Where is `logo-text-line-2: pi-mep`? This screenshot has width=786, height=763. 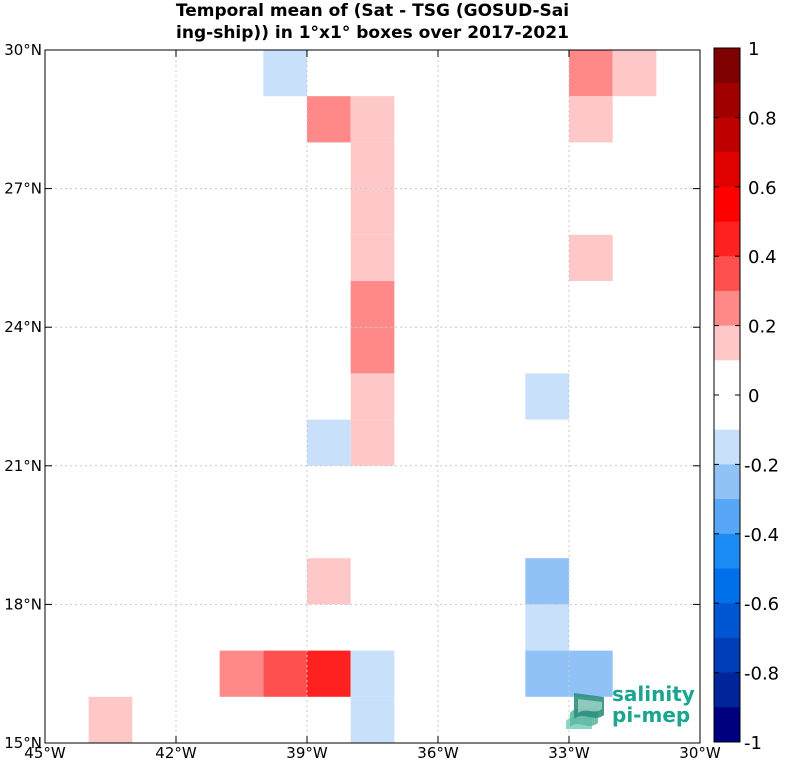 logo-text-line-2: pi-mep is located at coordinates (651, 715).